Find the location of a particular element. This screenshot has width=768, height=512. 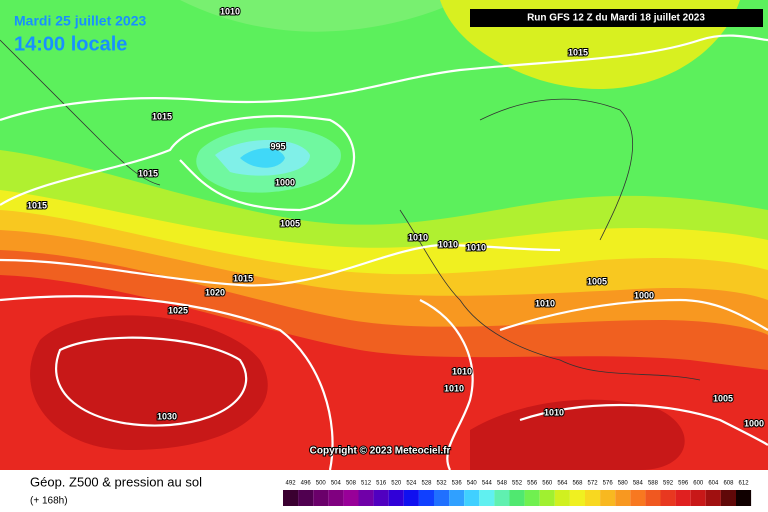

scale-label: 572 is located at coordinates (593, 484).